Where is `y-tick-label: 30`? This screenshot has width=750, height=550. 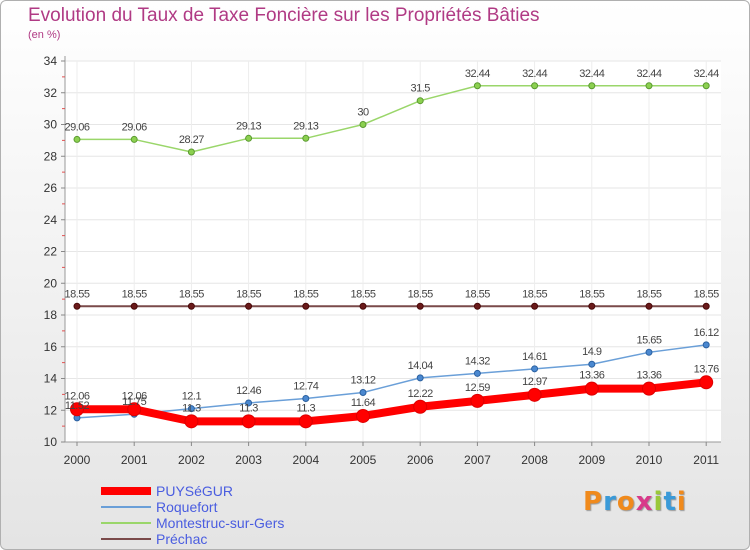
y-tick-label: 30 is located at coordinates (51, 125).